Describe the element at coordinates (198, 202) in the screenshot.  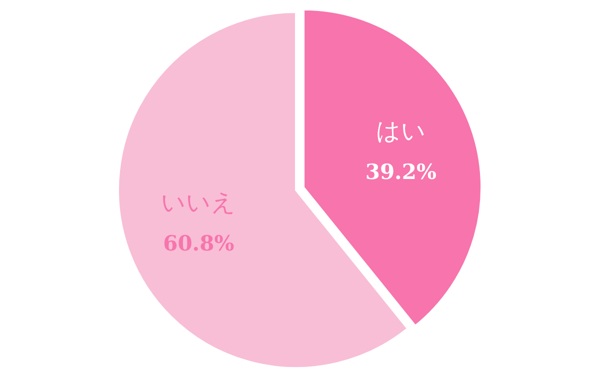
I see `slice-label: いいえ` at that location.